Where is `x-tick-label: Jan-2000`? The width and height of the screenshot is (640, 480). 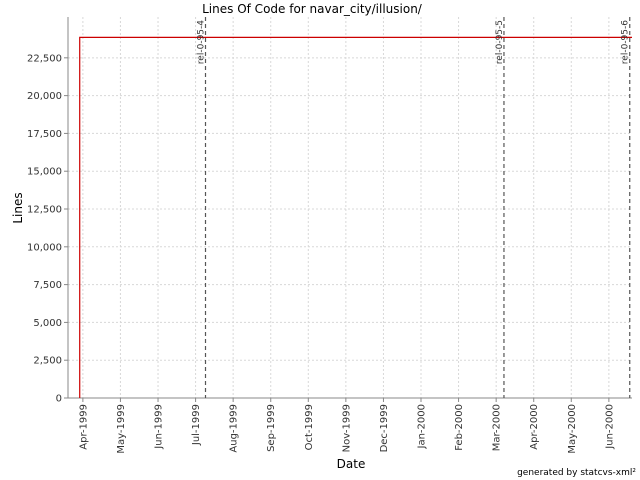
x-tick-label: Jan-2000 is located at coordinates (422, 426).